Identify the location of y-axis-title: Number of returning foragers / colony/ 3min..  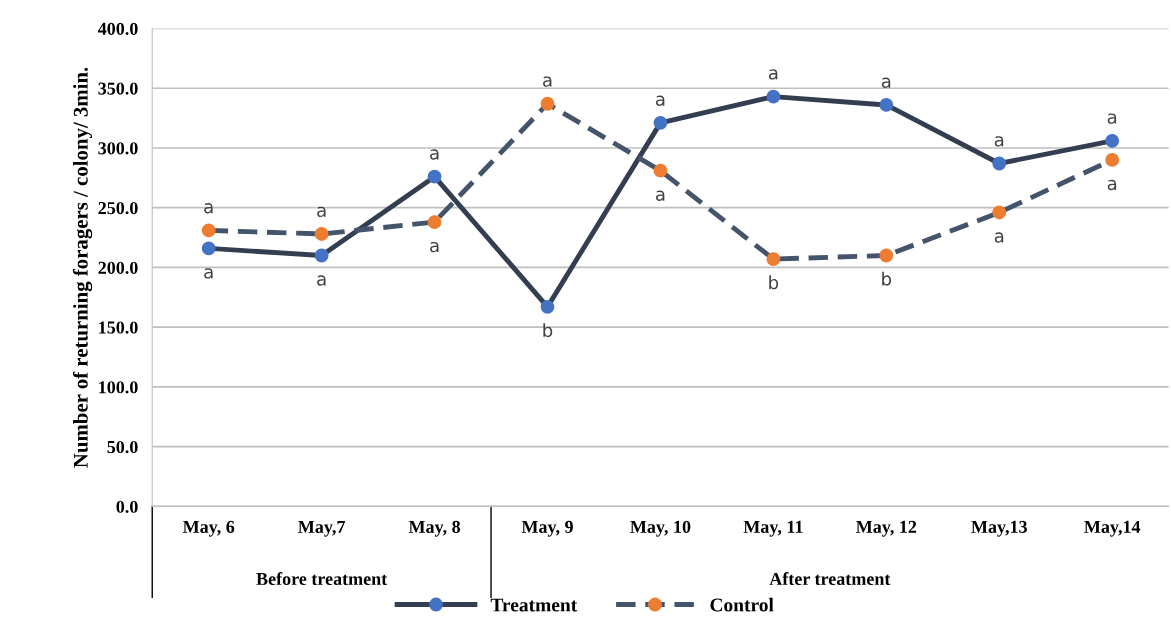
(82, 267).